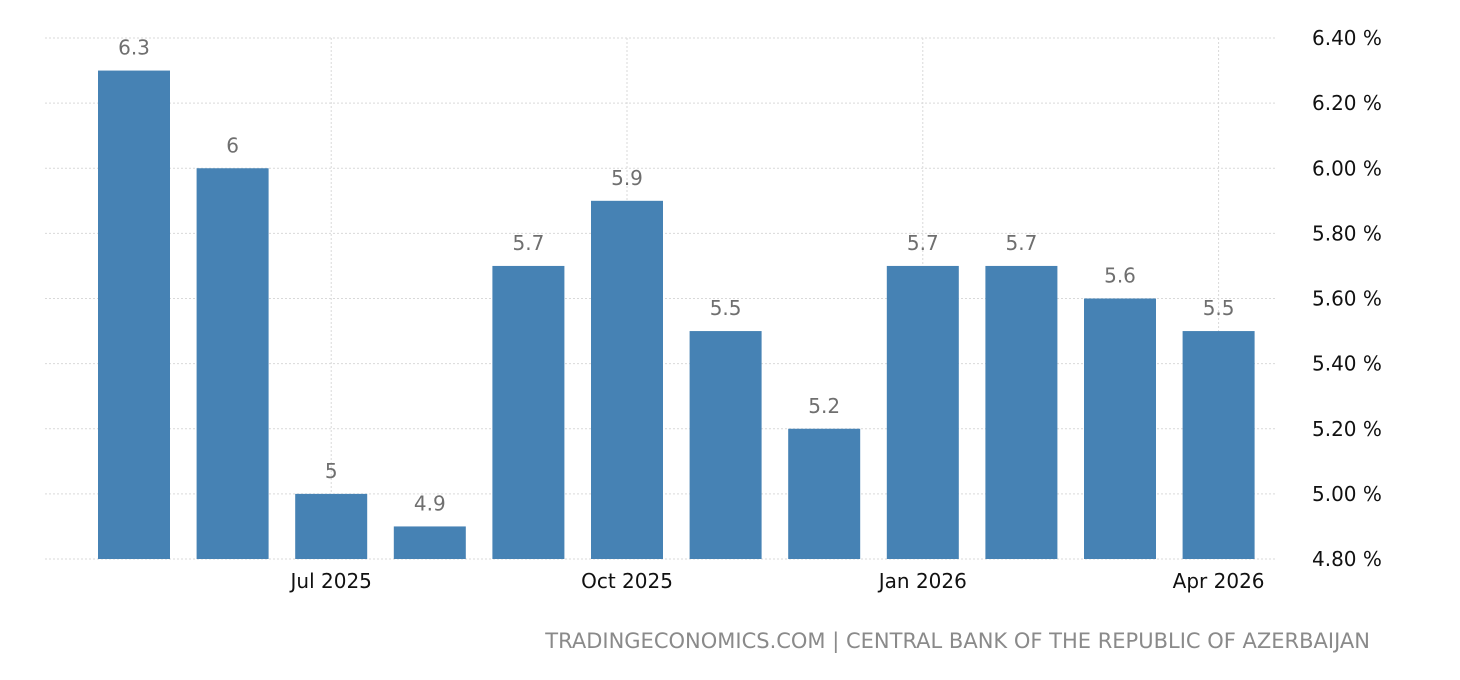 The width and height of the screenshot is (1460, 680). What do you see at coordinates (331, 471) in the screenshot?
I see `data-label: 5` at bounding box center [331, 471].